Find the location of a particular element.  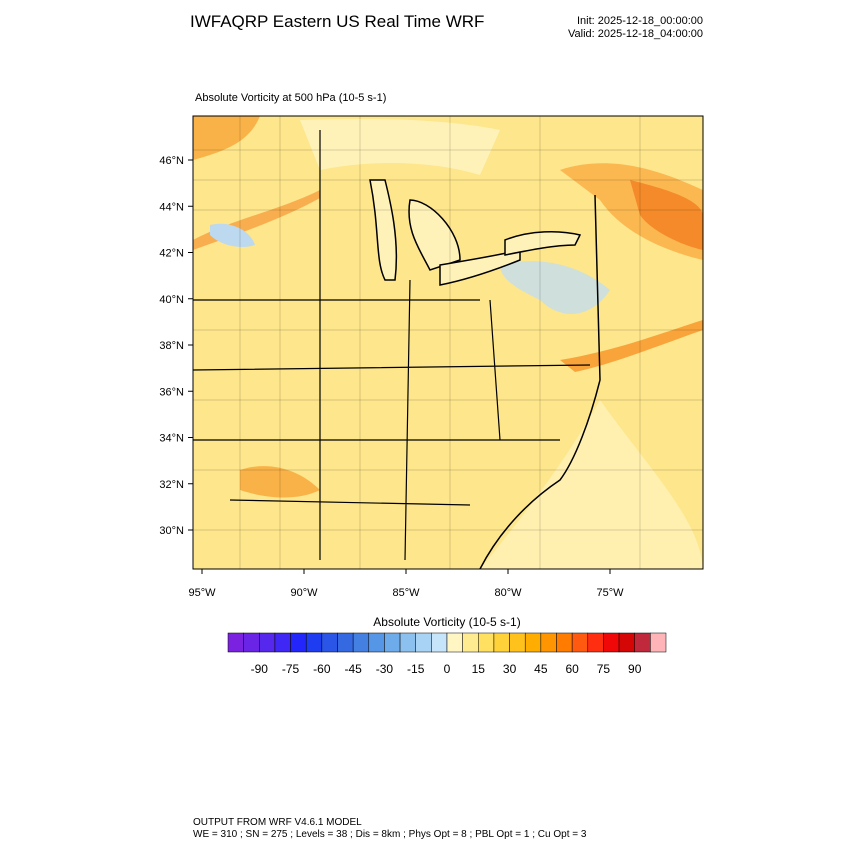

lat-label: 38°N is located at coordinates (171, 346).